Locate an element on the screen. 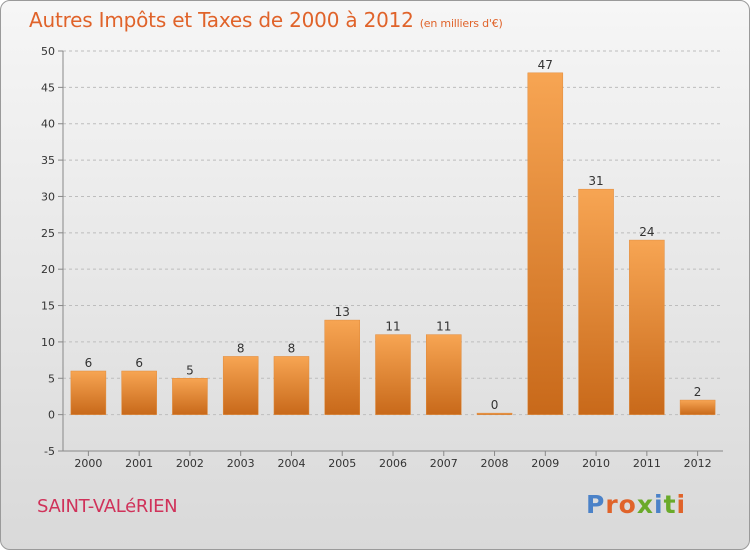  x-tick-label: 2000 is located at coordinates (88, 463).